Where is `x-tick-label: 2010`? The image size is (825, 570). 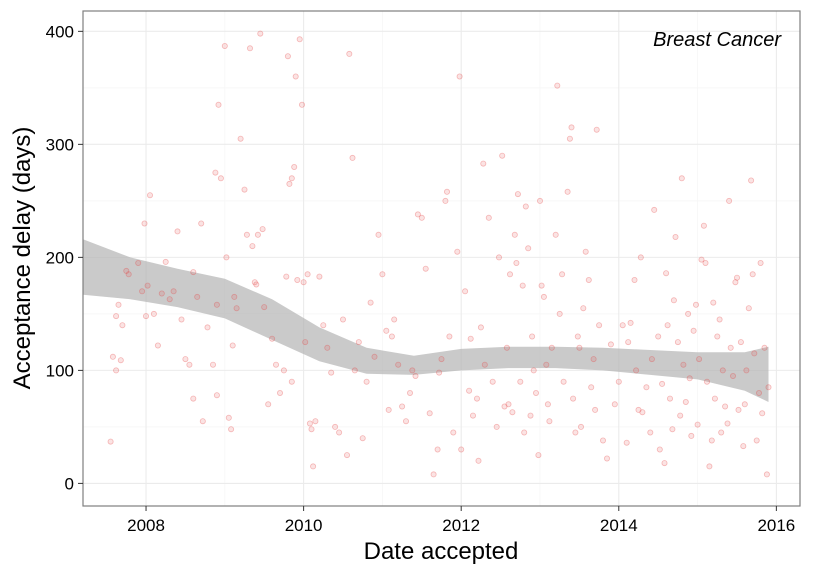 x-tick-label: 2010 is located at coordinates (304, 525).